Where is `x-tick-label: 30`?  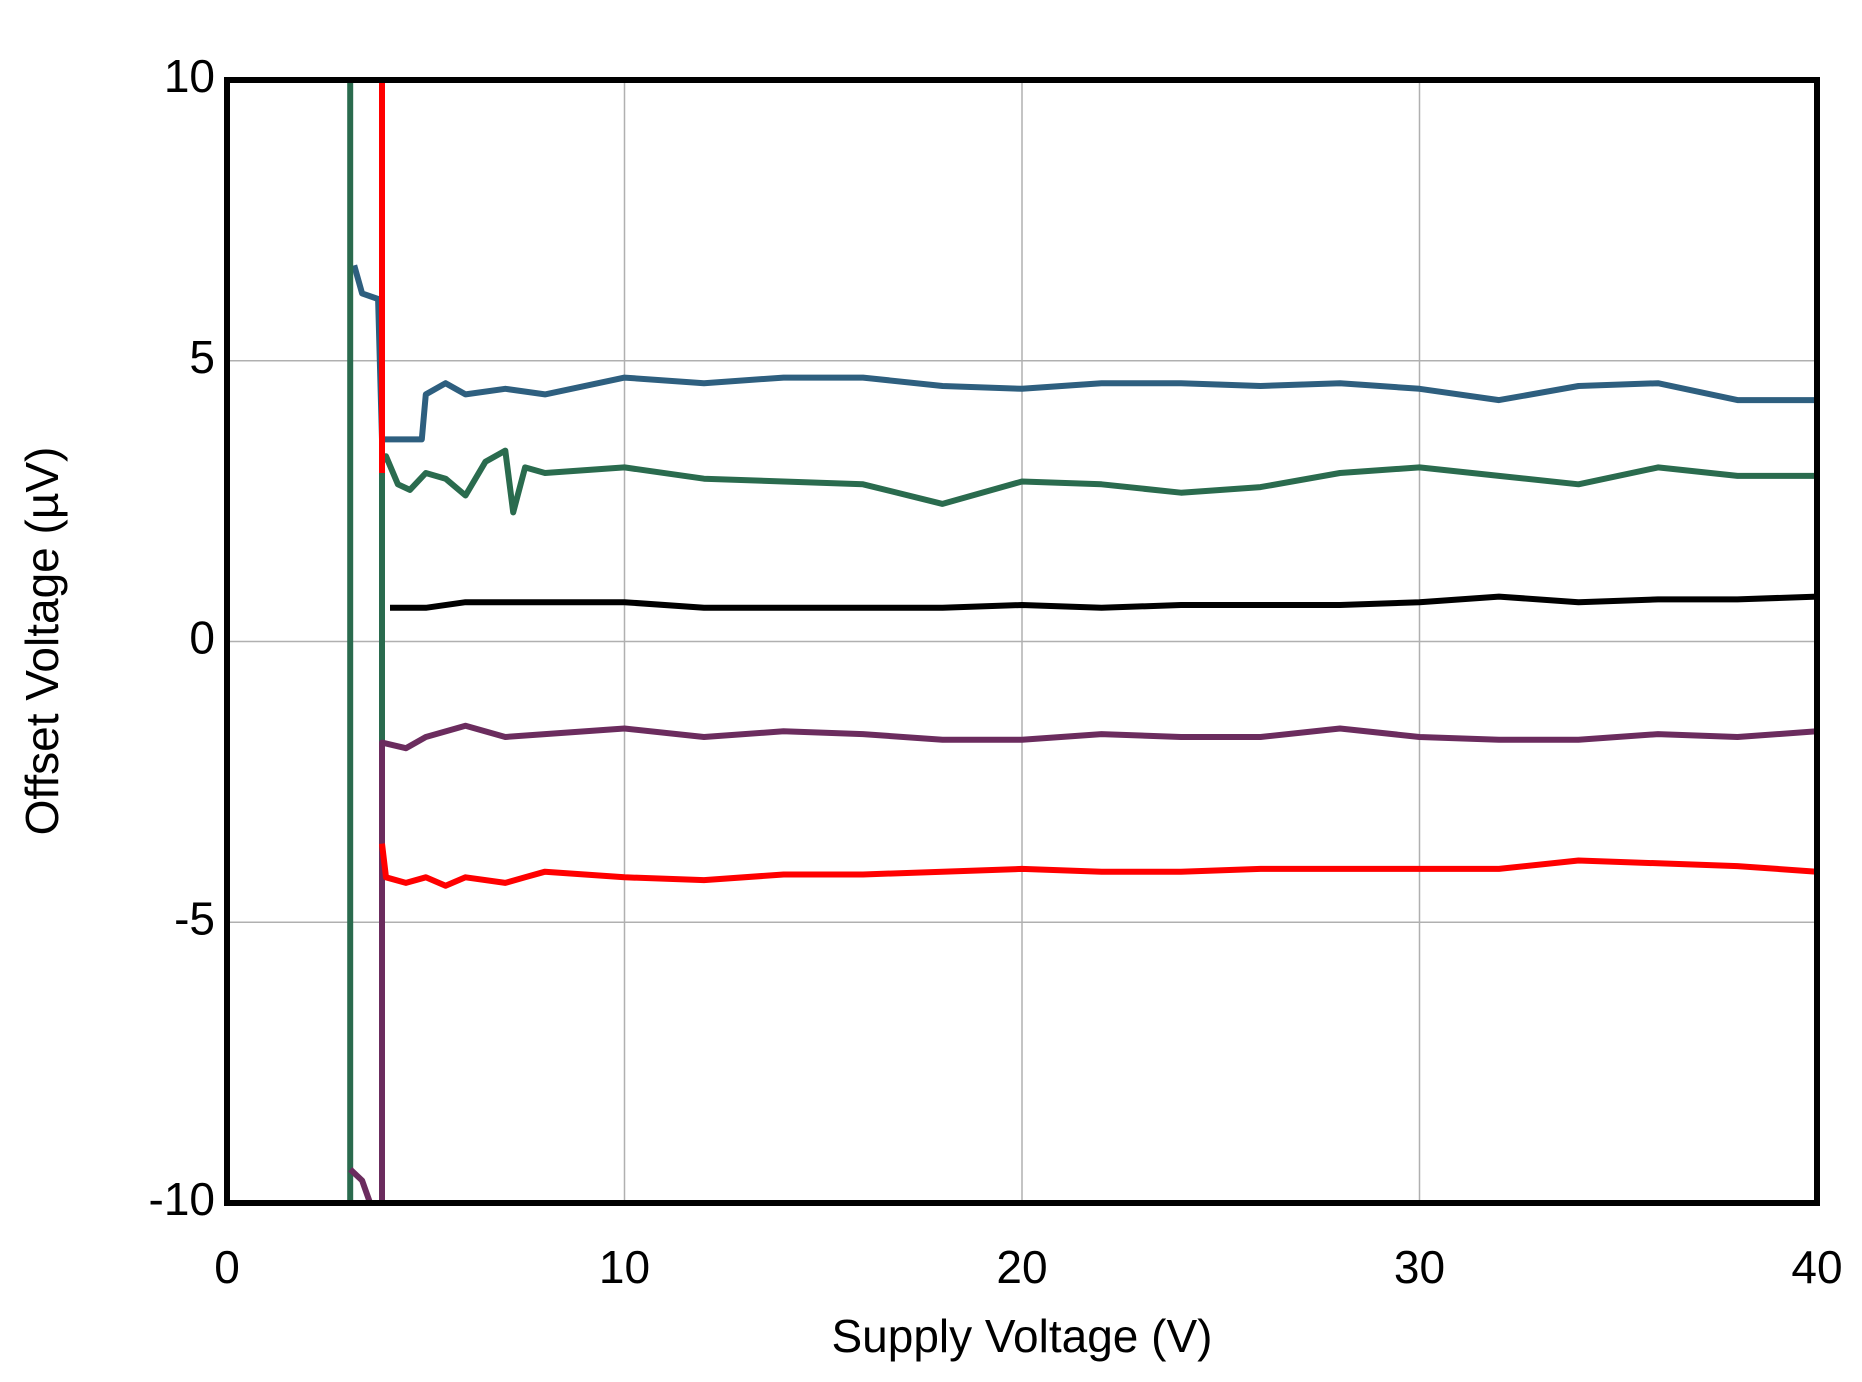
x-tick-label: 30 is located at coordinates (1419, 1267).